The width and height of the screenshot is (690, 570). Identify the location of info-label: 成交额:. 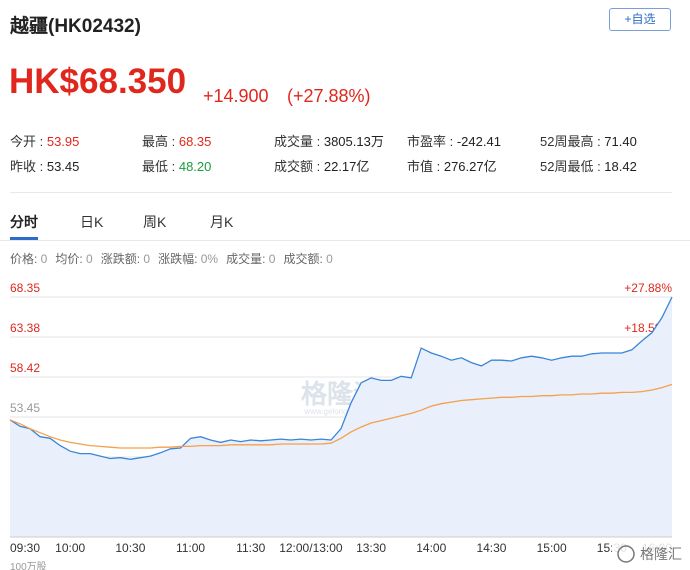
(305, 259).